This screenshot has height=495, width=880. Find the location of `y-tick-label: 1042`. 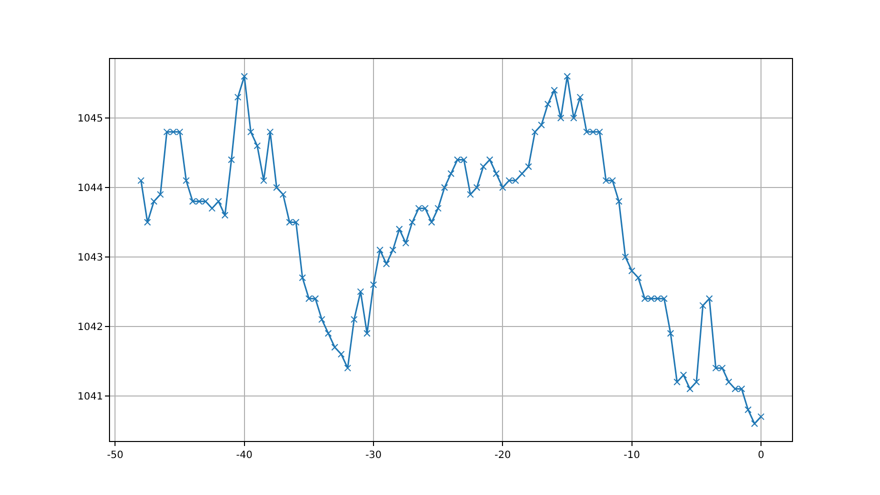

y-tick-label: 1042 is located at coordinates (90, 327).